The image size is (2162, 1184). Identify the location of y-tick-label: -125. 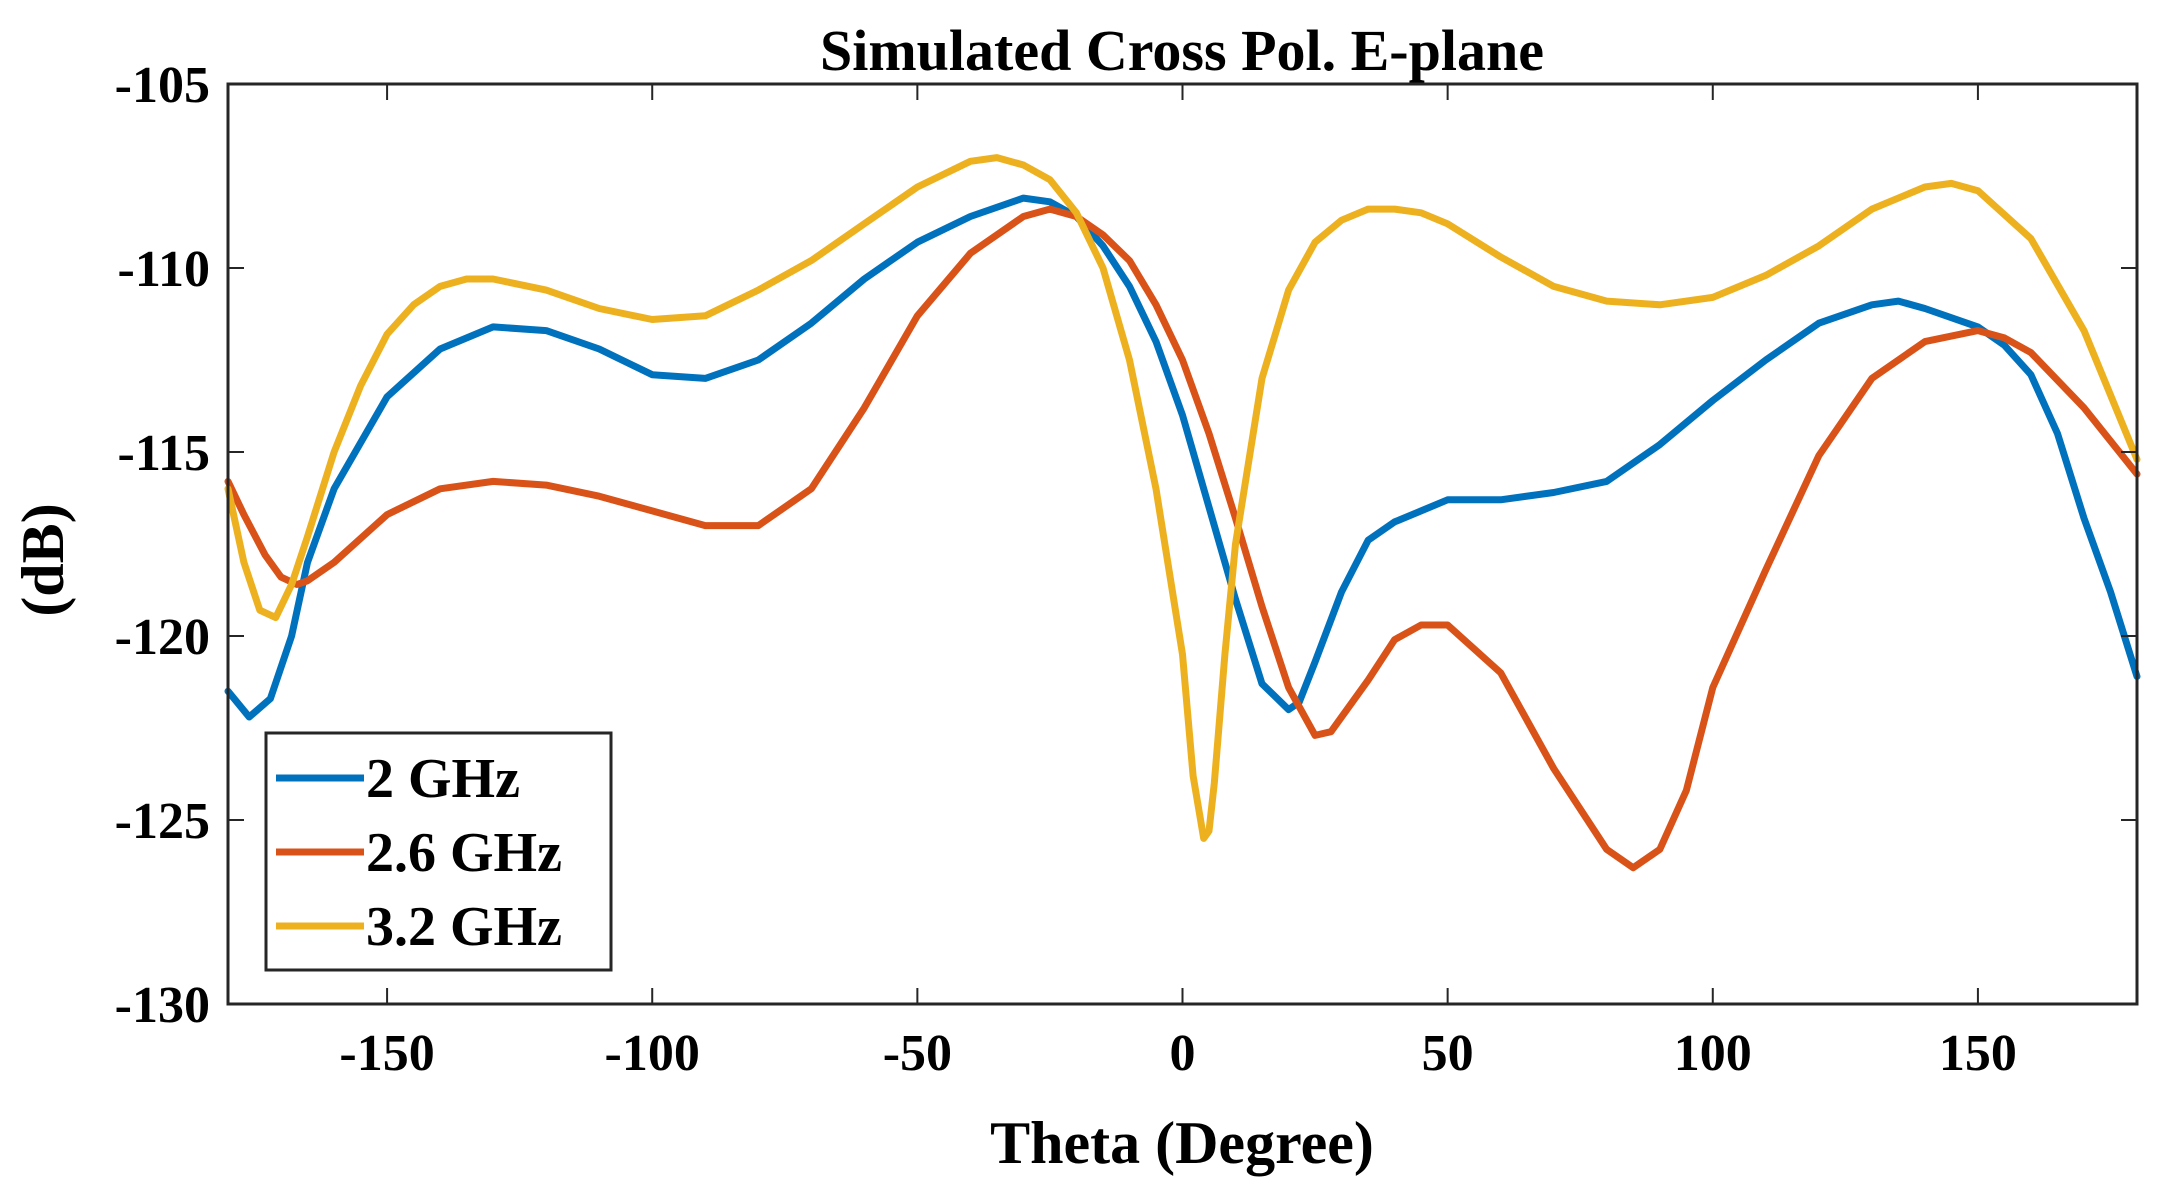
(162, 821).